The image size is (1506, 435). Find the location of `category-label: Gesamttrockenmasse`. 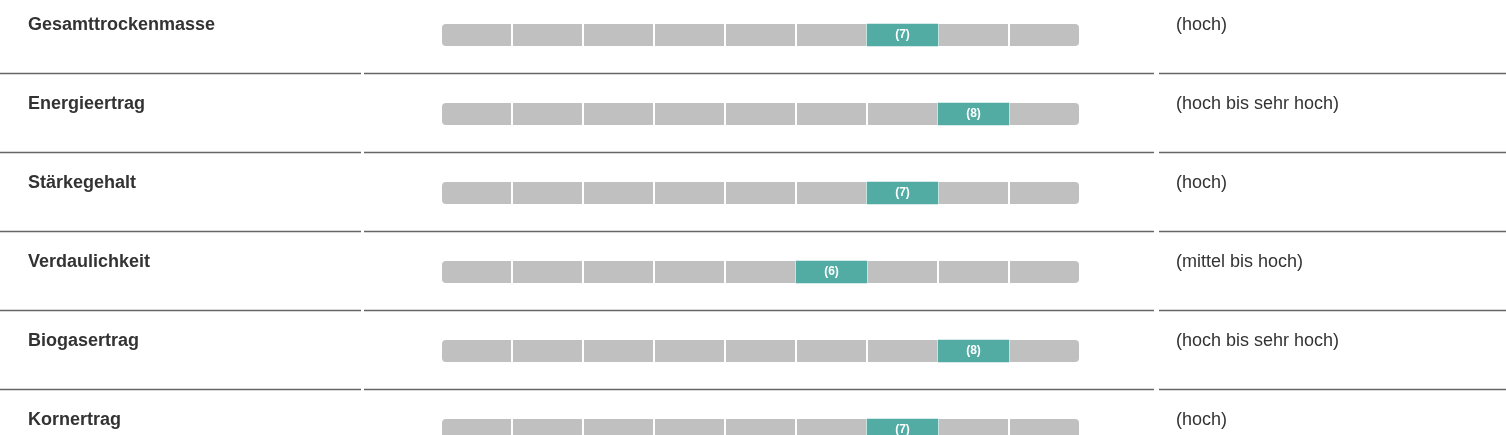

category-label: Gesamttrockenmasse is located at coordinates (122, 23).